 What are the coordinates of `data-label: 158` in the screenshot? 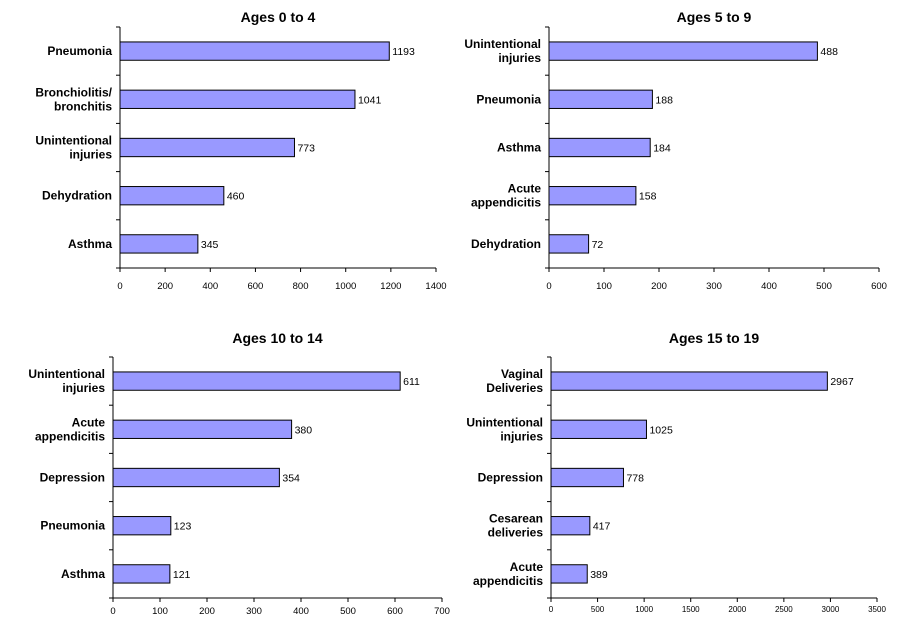 It's located at (648, 197).